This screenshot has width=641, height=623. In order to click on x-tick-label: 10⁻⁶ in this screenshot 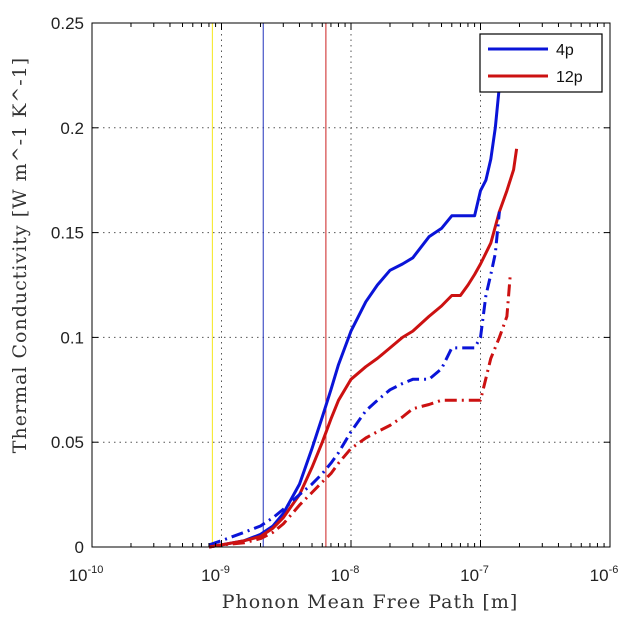, I will do `click(604, 574)`.